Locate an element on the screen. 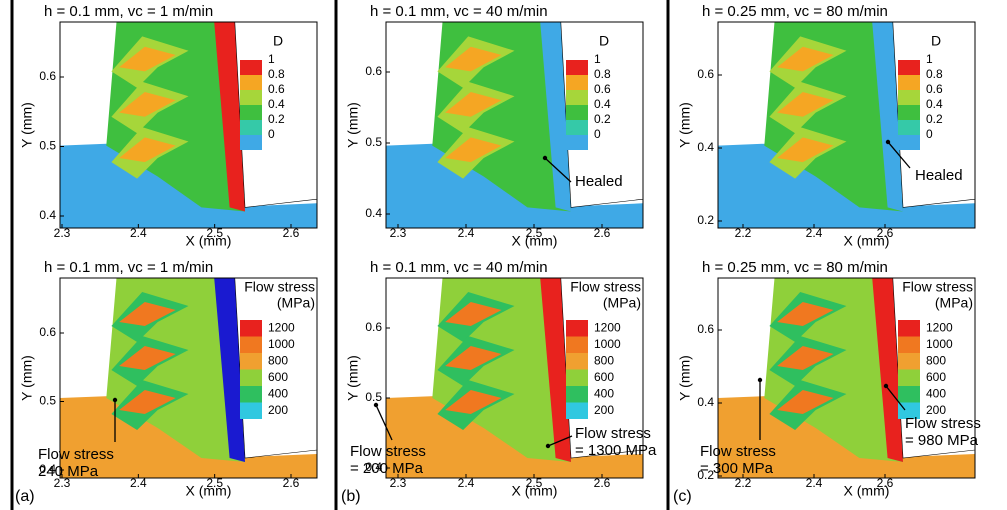 This screenshot has height=510, width=1007. legend-title: (MPa) is located at coordinates (296, 303).